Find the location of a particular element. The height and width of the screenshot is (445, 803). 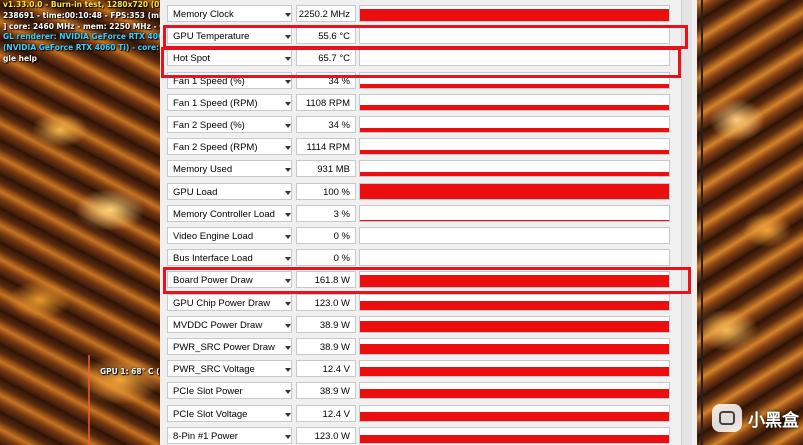

sensor-name-dropdown: GPU Temperature is located at coordinates (229, 36).